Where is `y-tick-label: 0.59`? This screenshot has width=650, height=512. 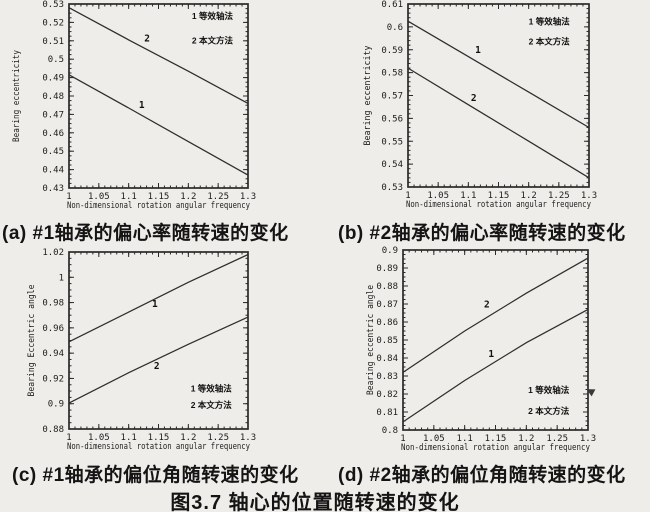
y-tick-label: 0.59 is located at coordinates (392, 51).